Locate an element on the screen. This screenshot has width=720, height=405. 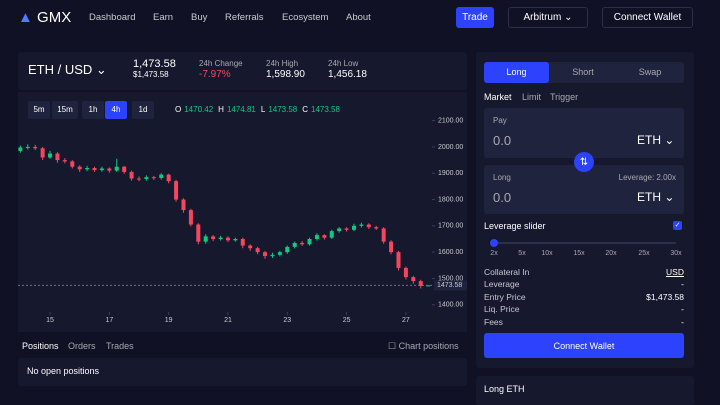
y-tick-label: 2100.00 is located at coordinates (450, 121).